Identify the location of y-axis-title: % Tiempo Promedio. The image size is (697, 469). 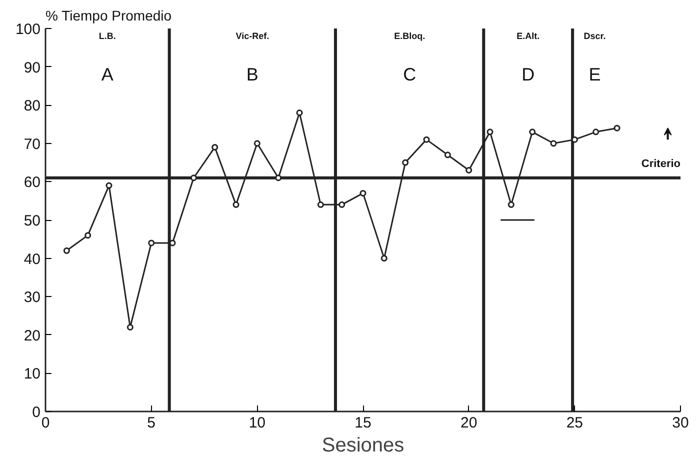
(109, 16).